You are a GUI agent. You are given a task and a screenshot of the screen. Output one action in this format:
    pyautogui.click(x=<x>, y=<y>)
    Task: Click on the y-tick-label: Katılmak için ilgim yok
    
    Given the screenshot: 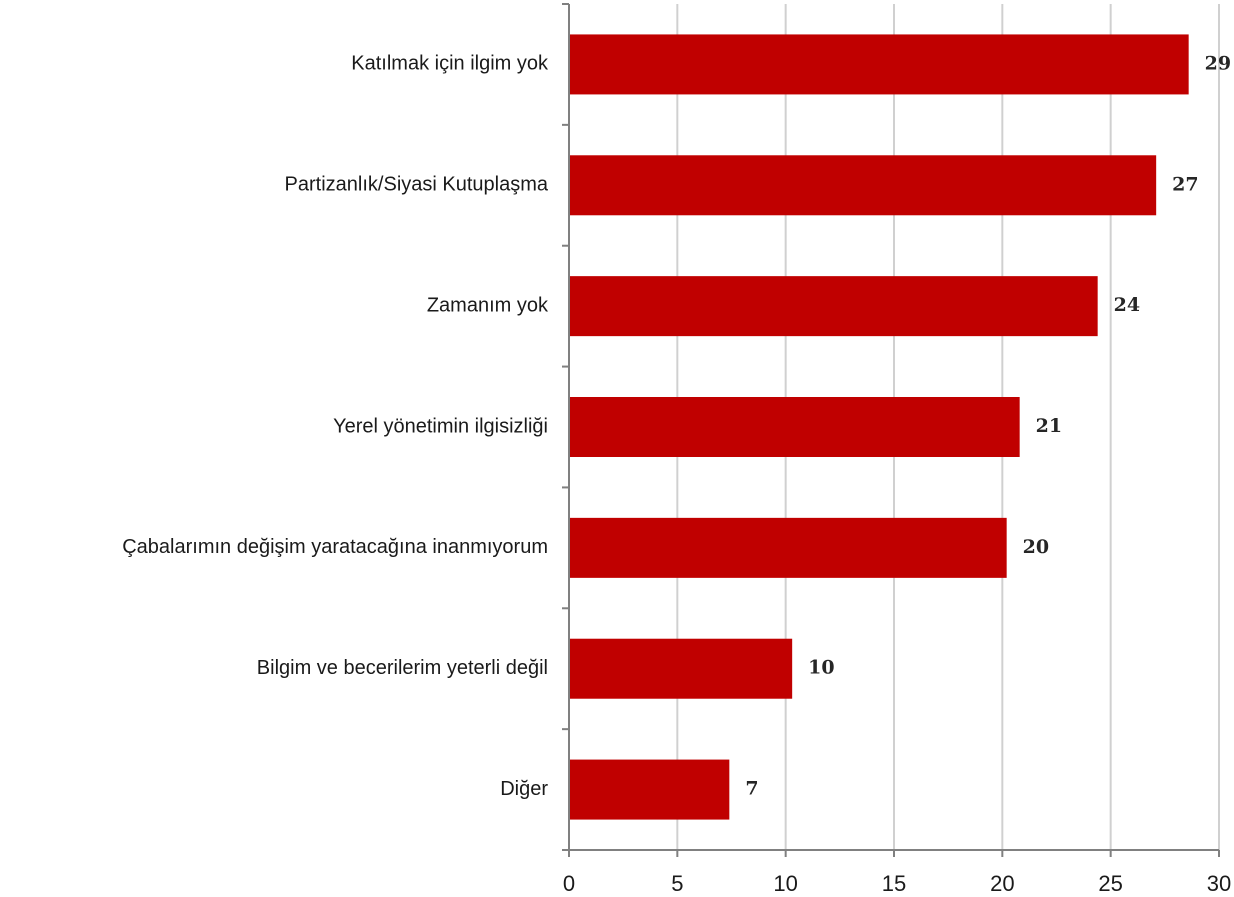 What is the action you would take?
    pyautogui.click(x=450, y=64)
    